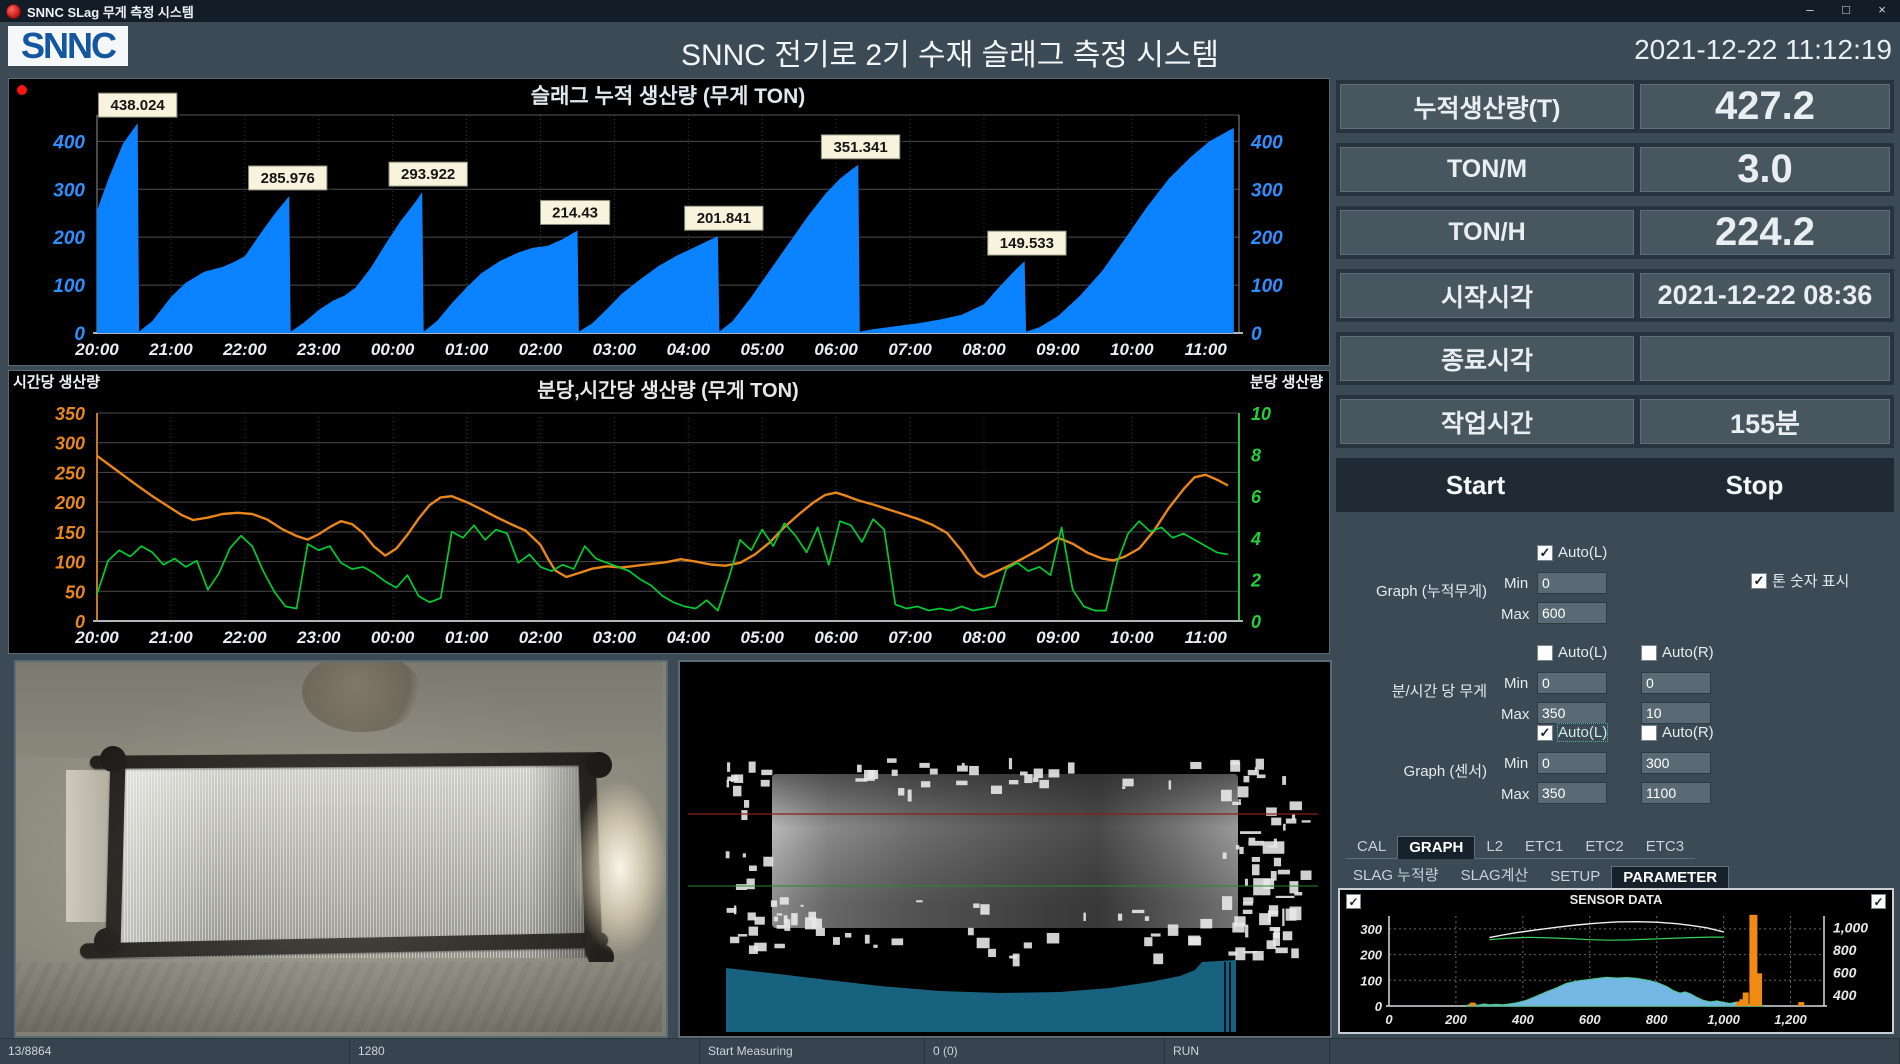 This screenshot has height=1064, width=1900. Describe the element at coordinates (1445, 771) in the screenshot. I see `graph-settings-group-label: Graph (센서)` at that location.